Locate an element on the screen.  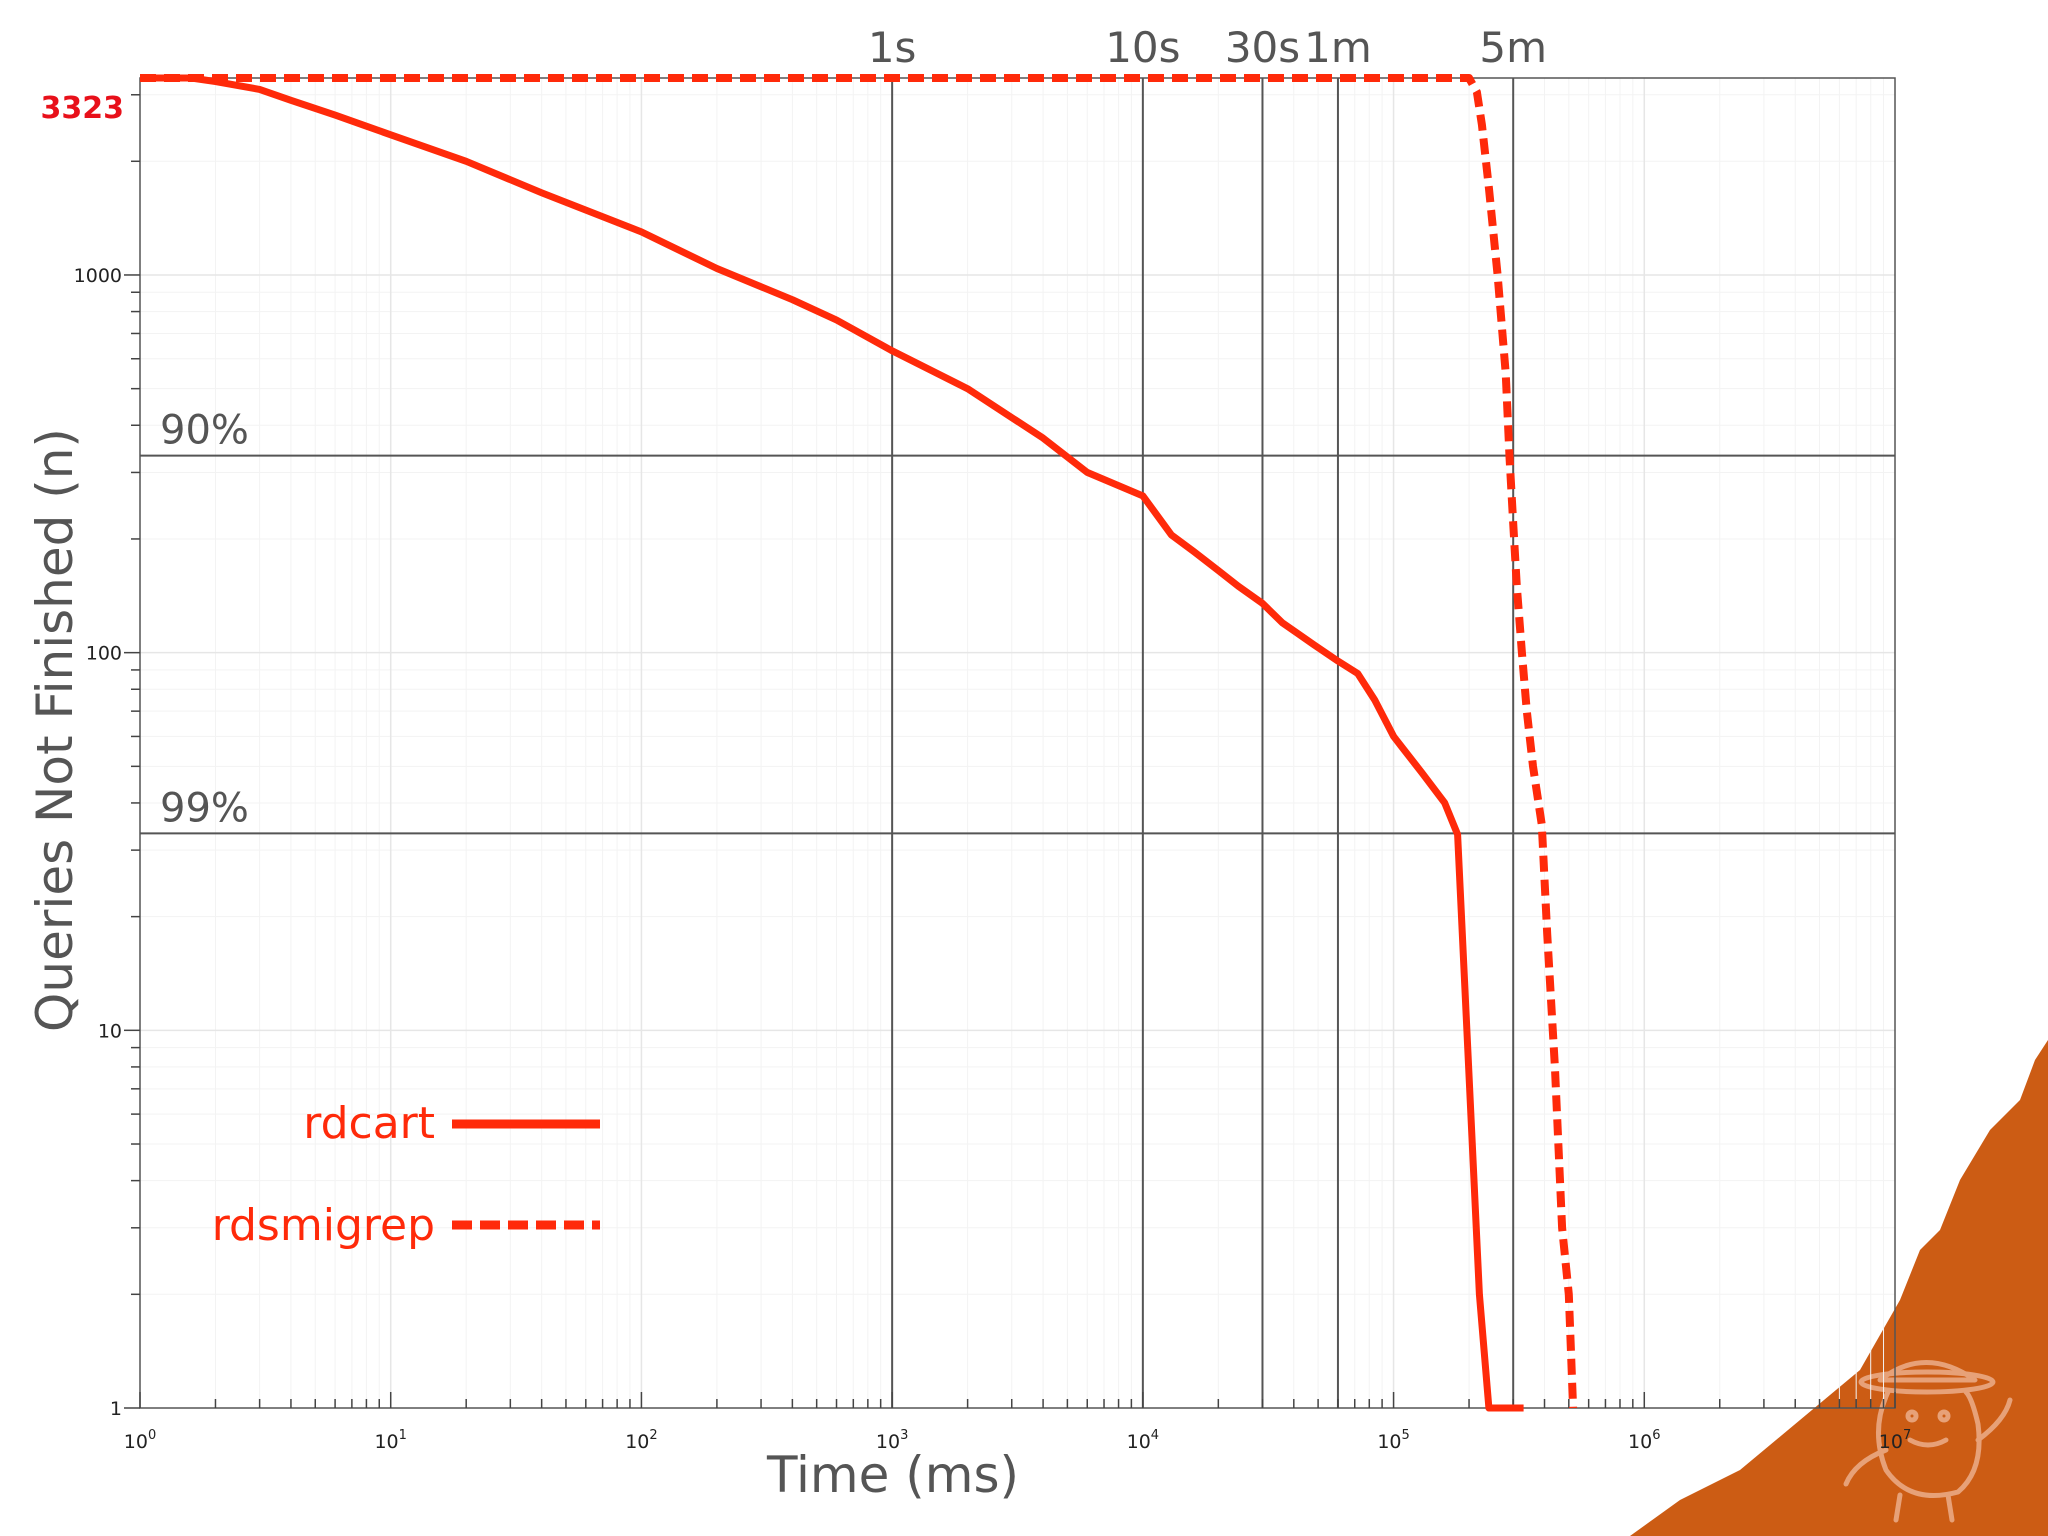
x-tick-label: 10⁵ is located at coordinates (1393, 1440).